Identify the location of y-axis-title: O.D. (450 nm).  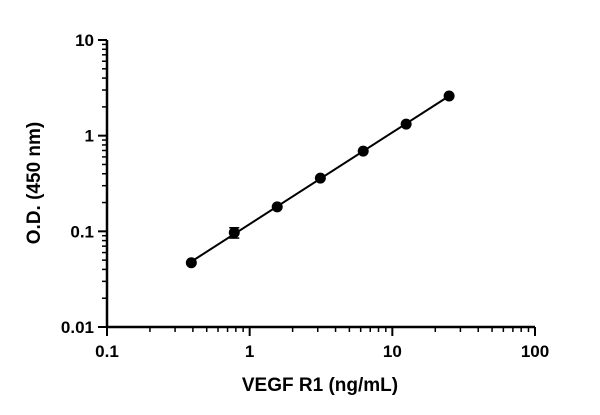
(34, 183).